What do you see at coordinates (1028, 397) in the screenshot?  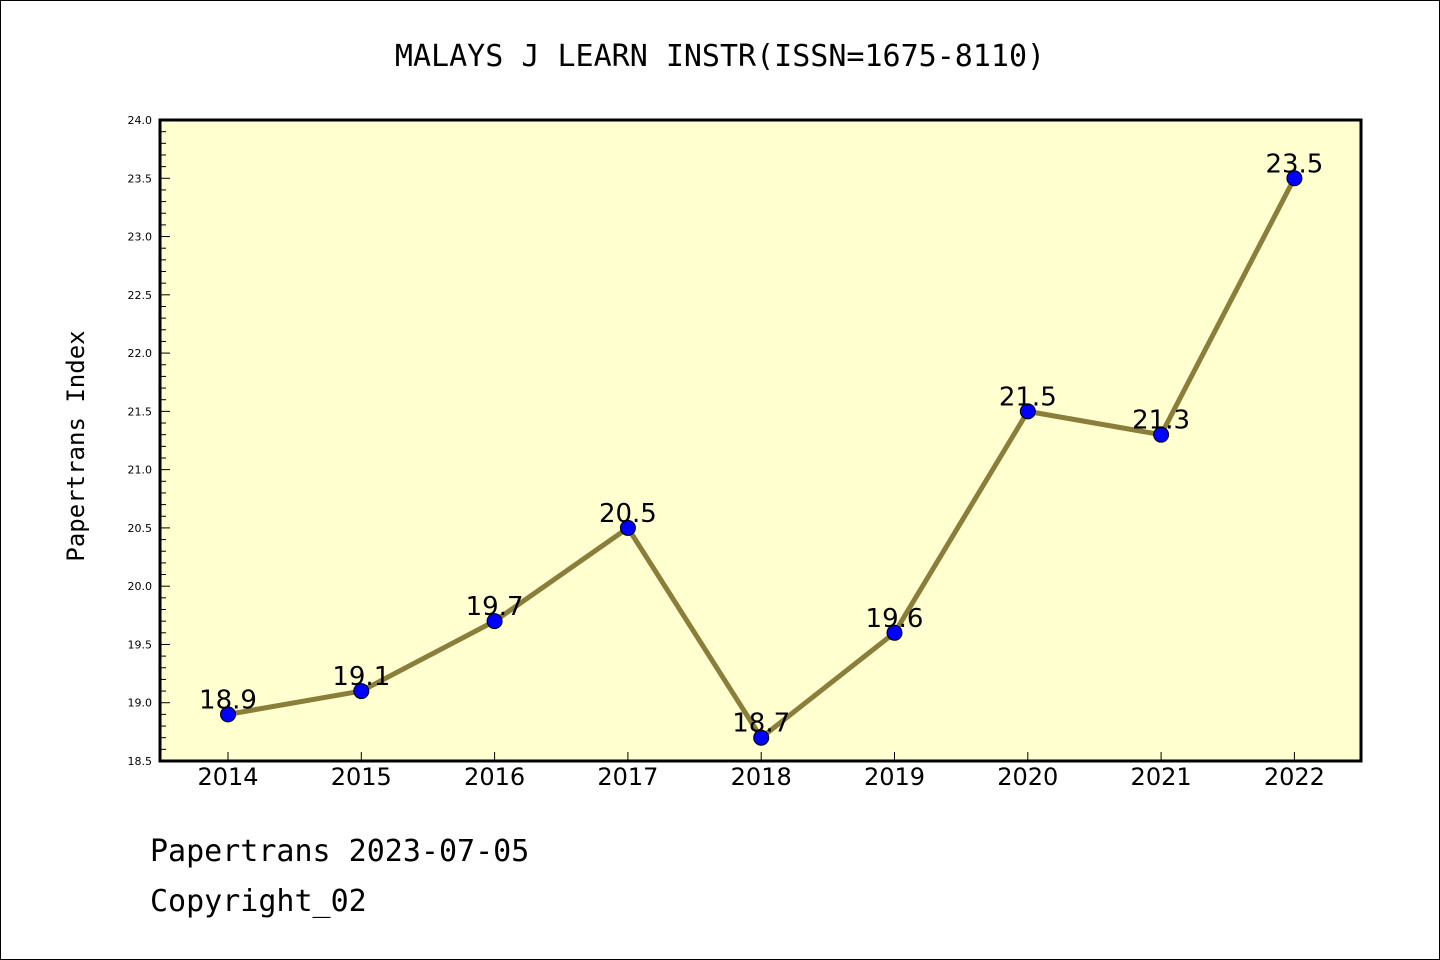 I see `data-label: 21.5` at bounding box center [1028, 397].